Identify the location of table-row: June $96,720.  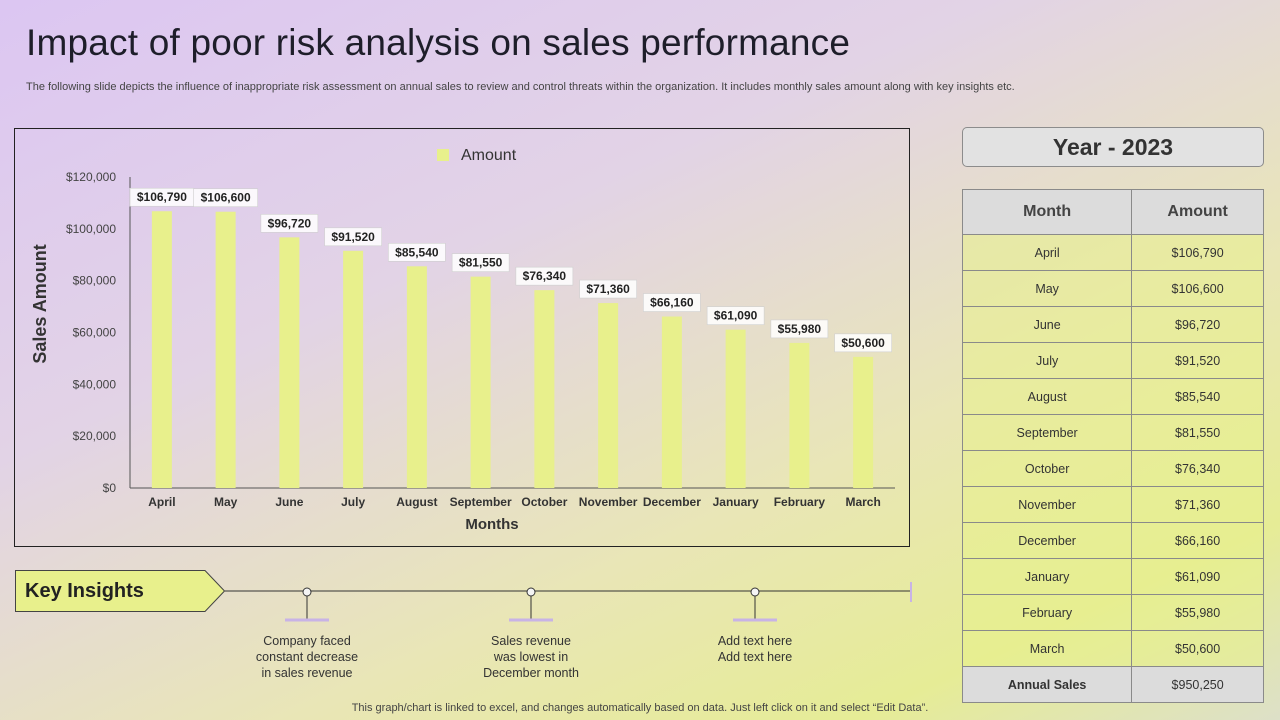
(1112, 324).